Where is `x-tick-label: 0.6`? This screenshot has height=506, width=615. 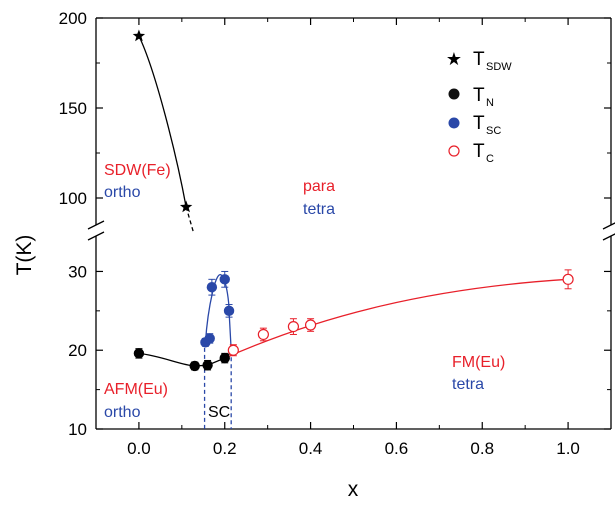
x-tick-label: 0.6 is located at coordinates (397, 448).